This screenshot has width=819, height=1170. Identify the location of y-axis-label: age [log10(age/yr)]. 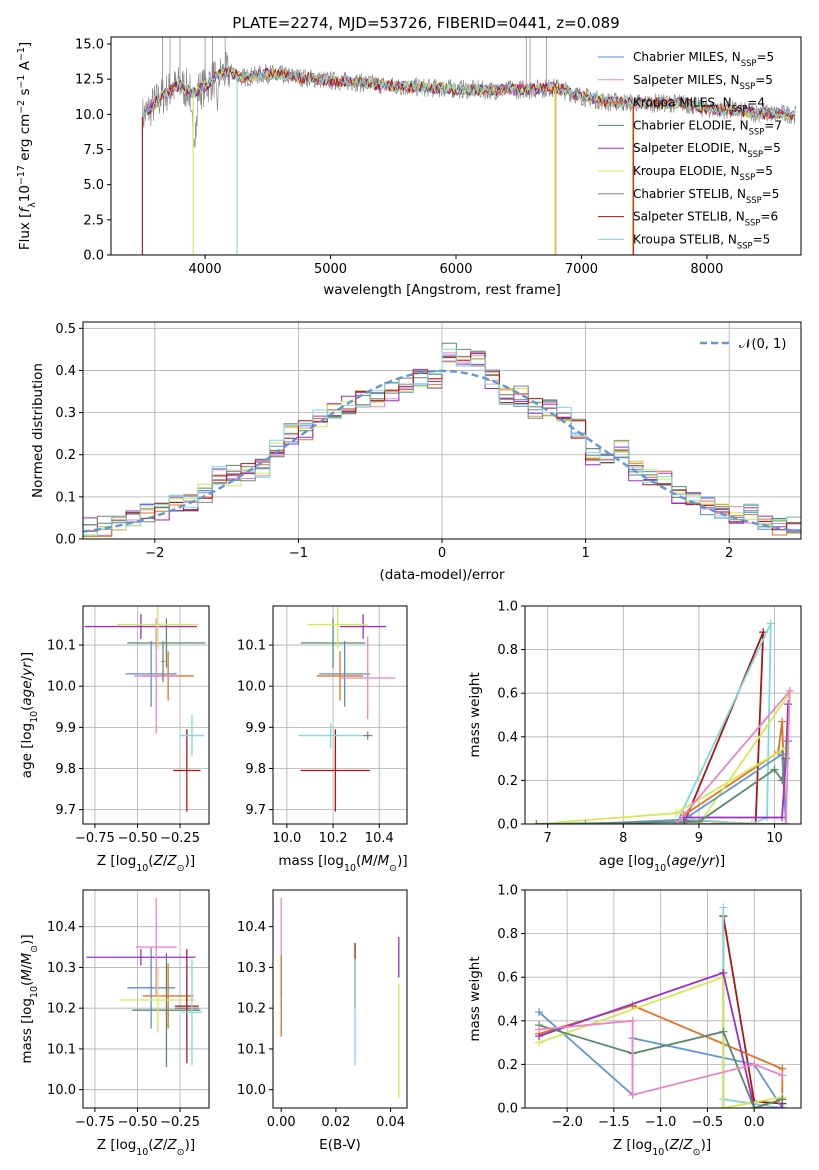
(29, 715).